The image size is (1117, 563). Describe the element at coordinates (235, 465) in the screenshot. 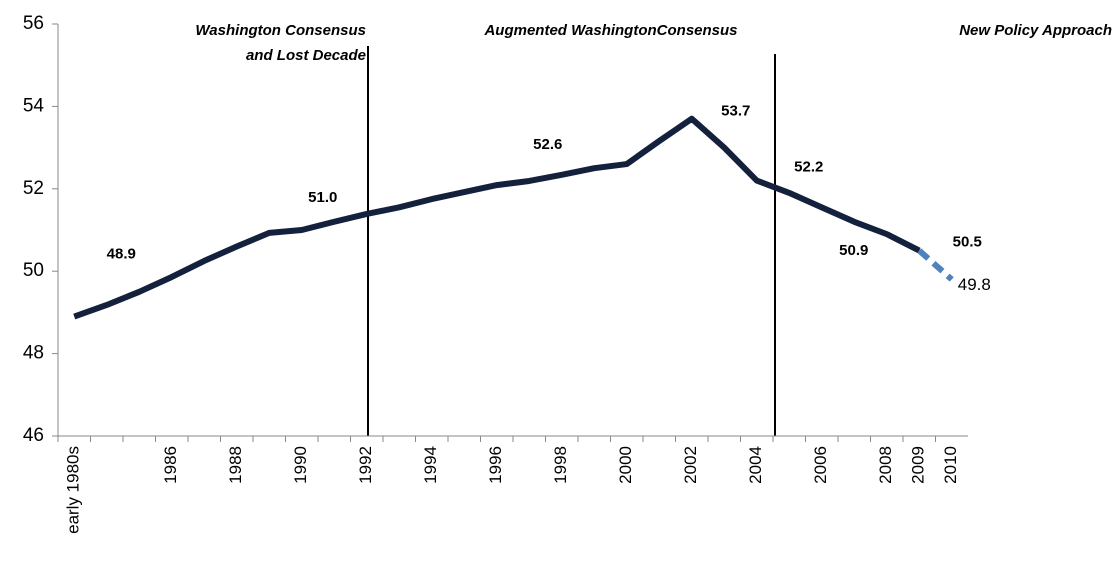

I see `x-tick-label: 1988` at that location.